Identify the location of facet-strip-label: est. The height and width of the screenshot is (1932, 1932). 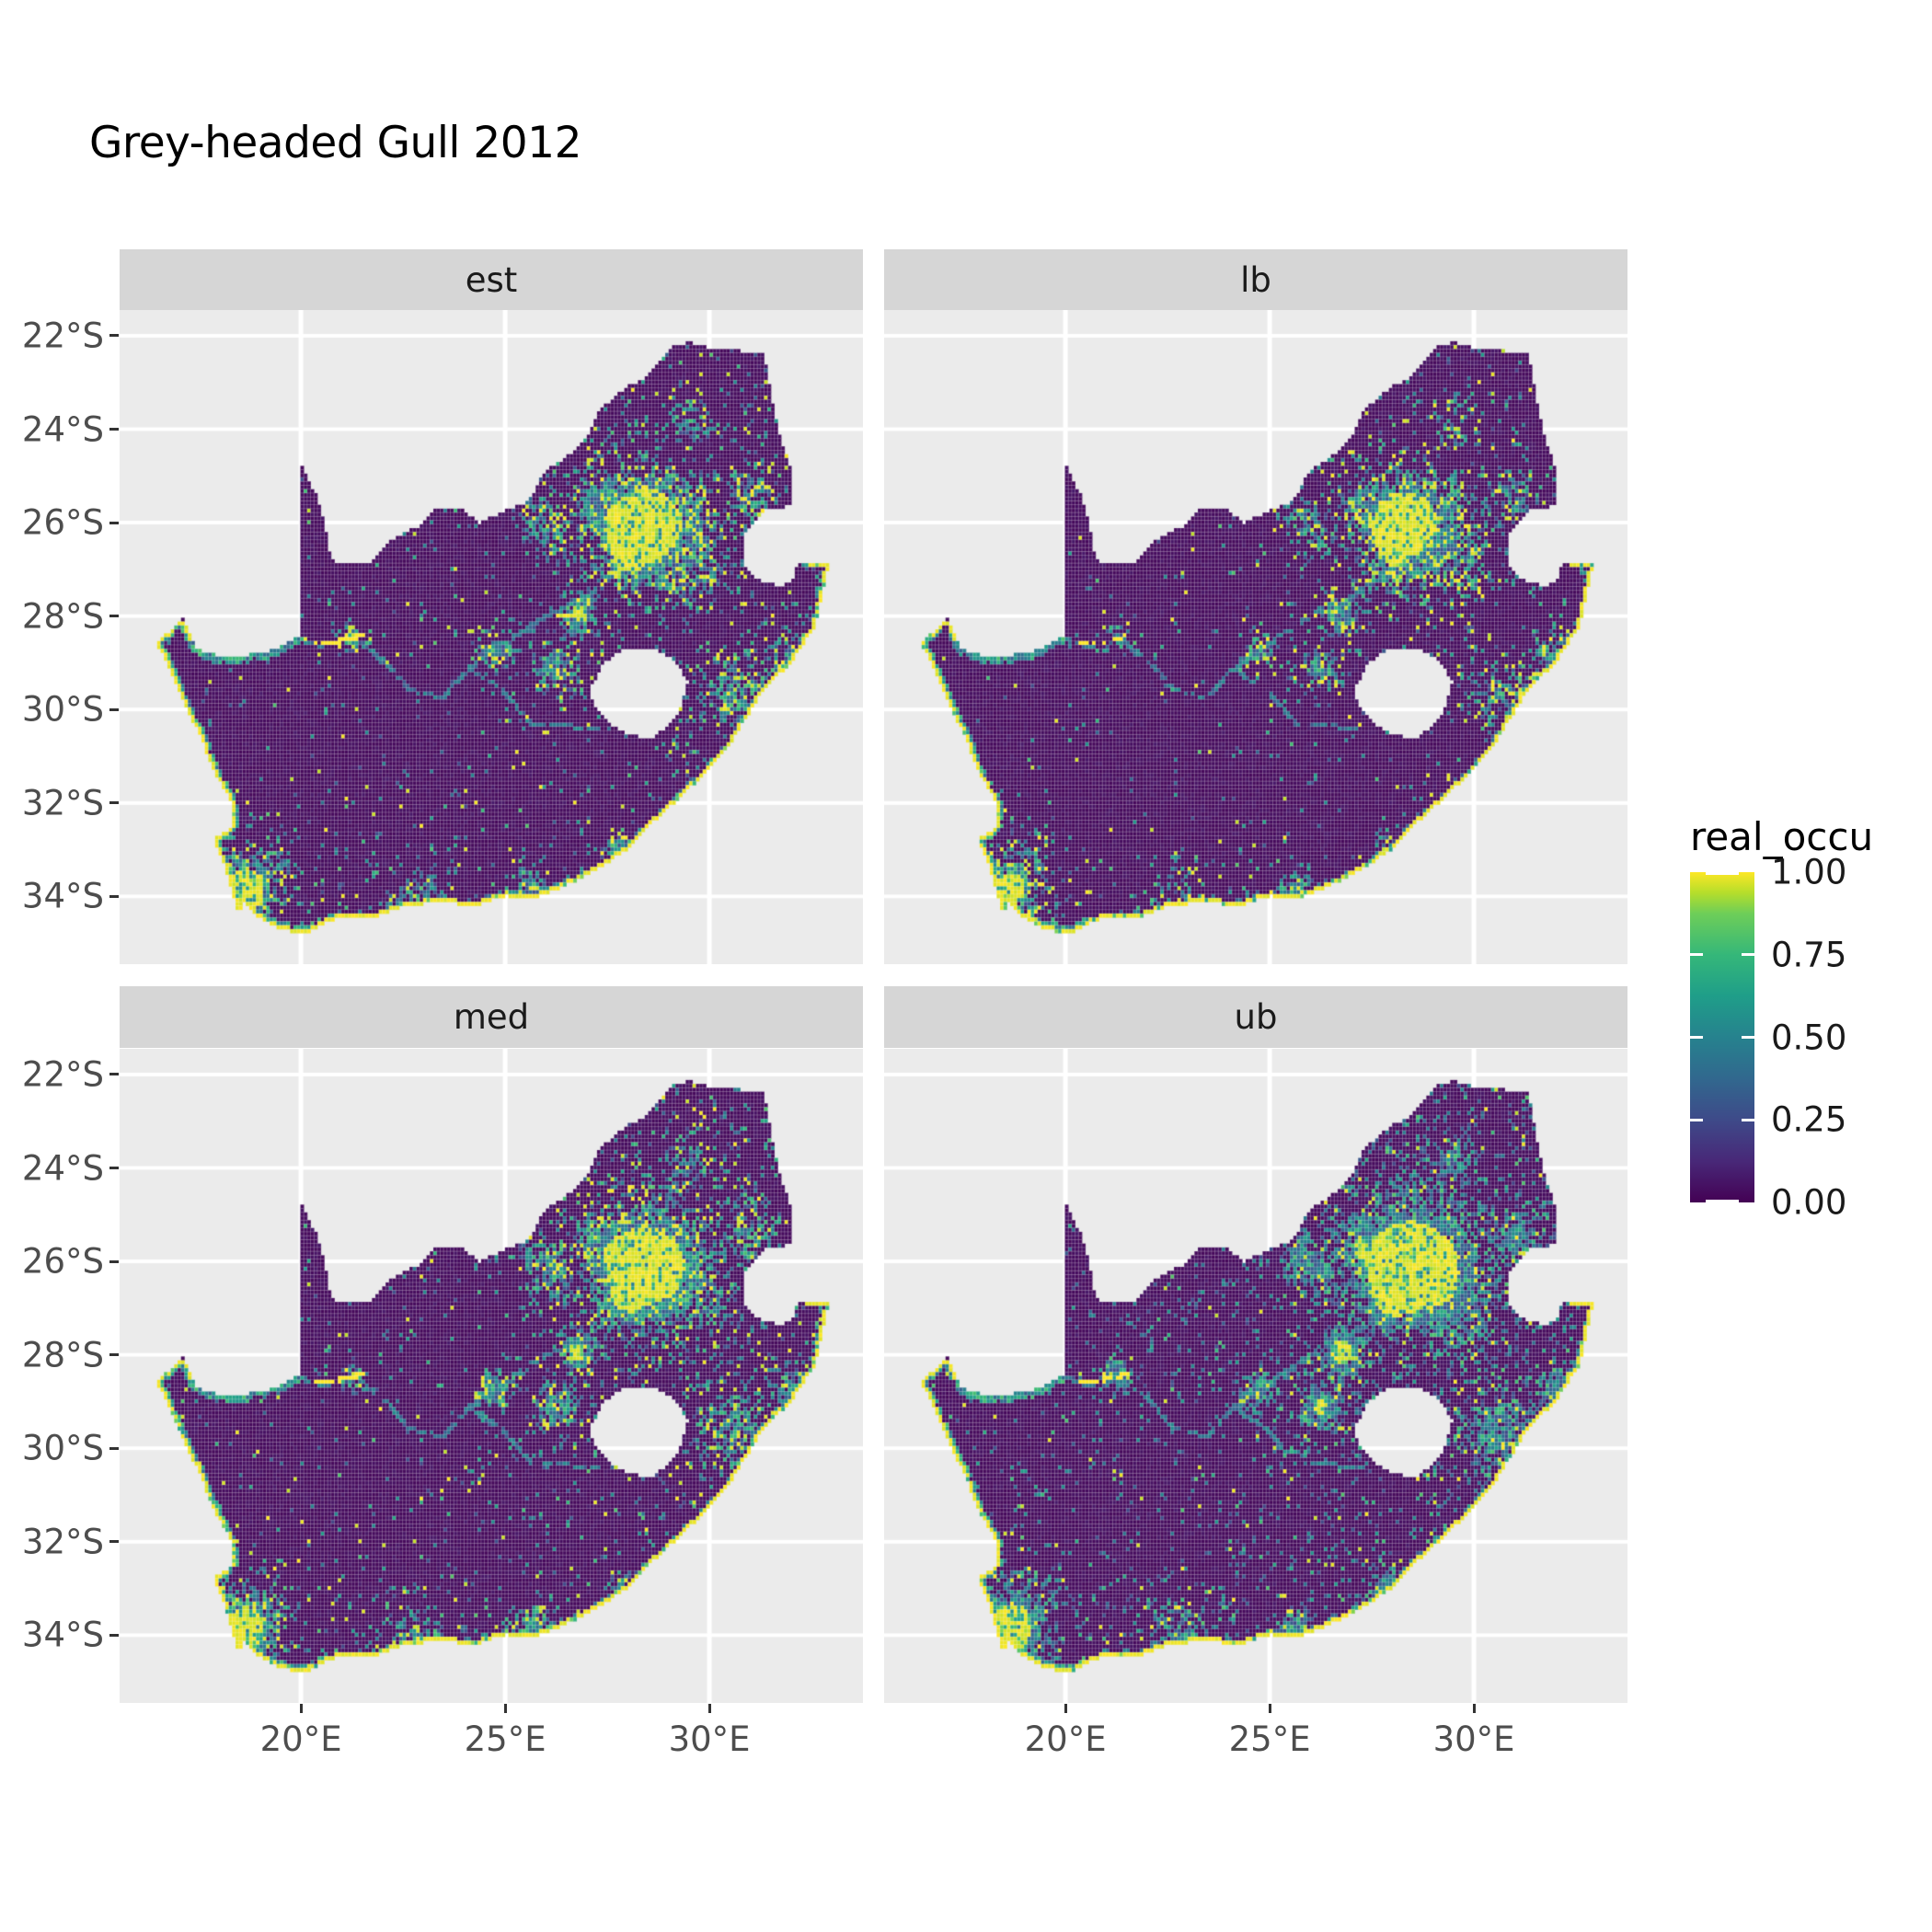
(492, 280).